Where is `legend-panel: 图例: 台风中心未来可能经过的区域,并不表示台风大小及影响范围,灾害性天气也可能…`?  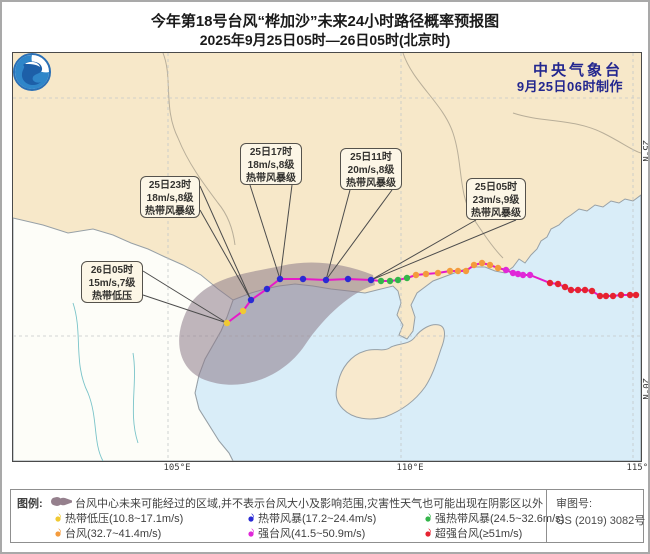 legend-panel: 图例: 台风中心未来可能经过的区域,并不表示台风大小及影响范围,灾害性天气也可能… is located at coordinates (328, 516).